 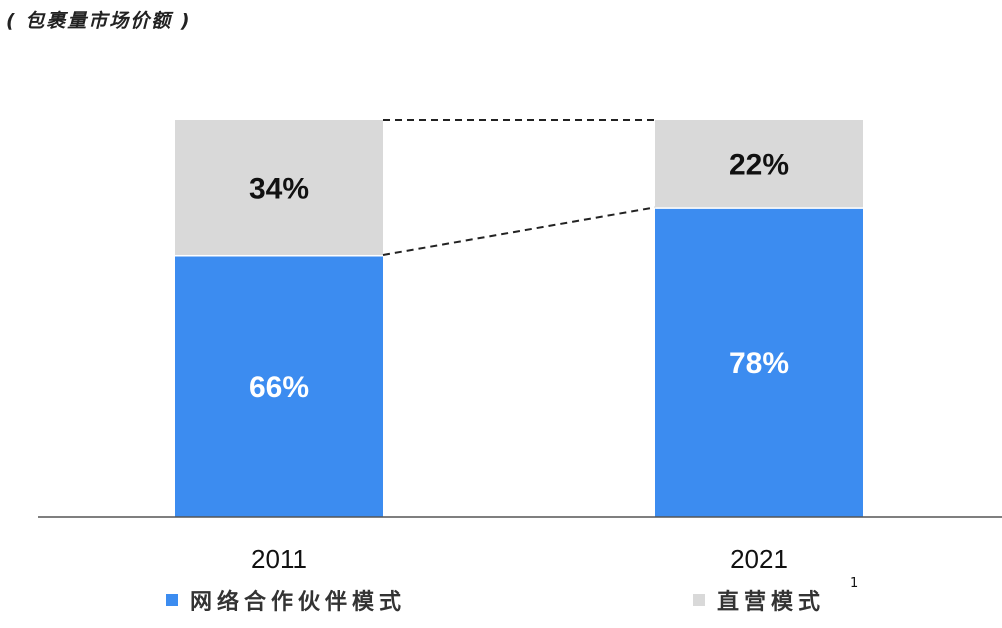 I want to click on bar-segment-2011-direct, so click(x=279, y=187).